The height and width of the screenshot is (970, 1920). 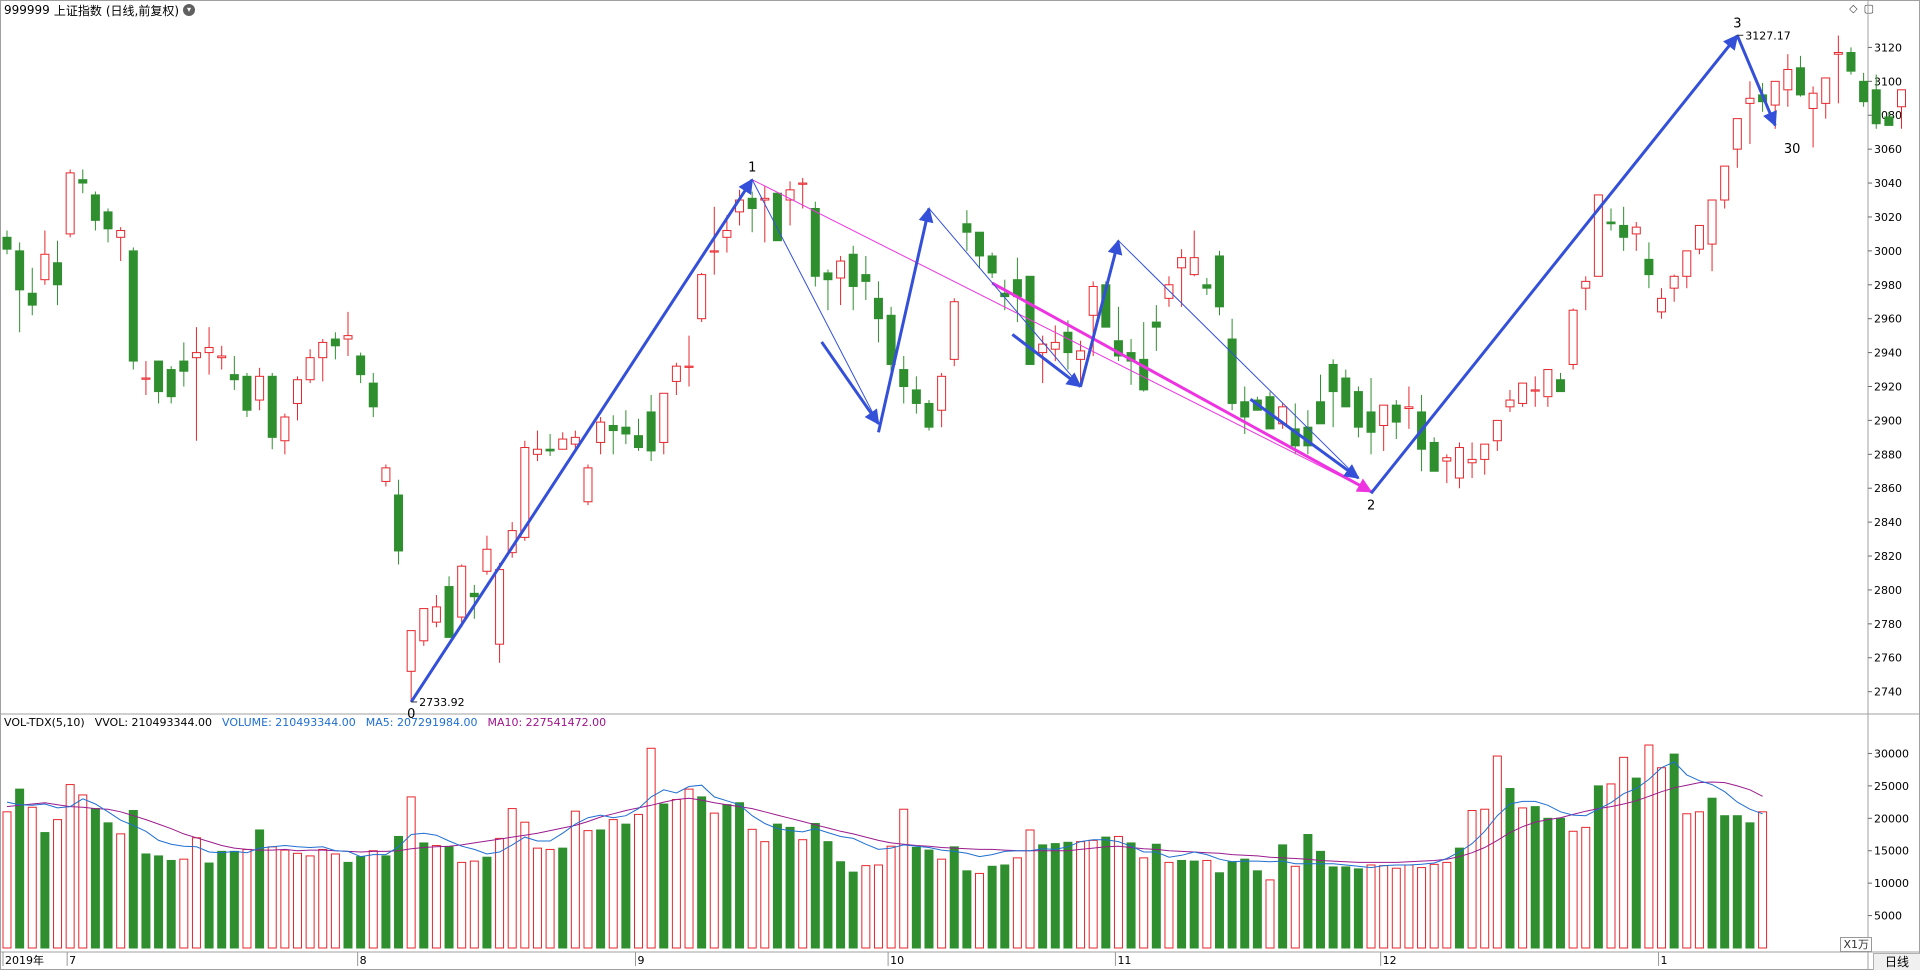 I want to click on price-tick-label: 3040, so click(x=1888, y=183).